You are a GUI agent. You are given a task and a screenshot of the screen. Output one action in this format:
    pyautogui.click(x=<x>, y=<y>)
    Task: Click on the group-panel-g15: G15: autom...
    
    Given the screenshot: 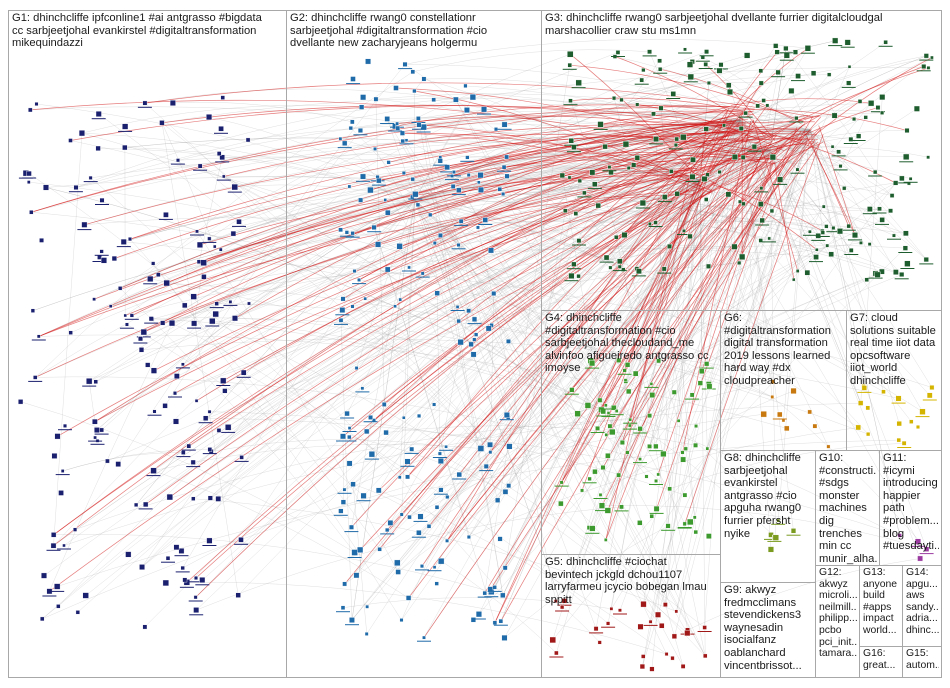 What is the action you would take?
    pyautogui.click(x=922, y=662)
    